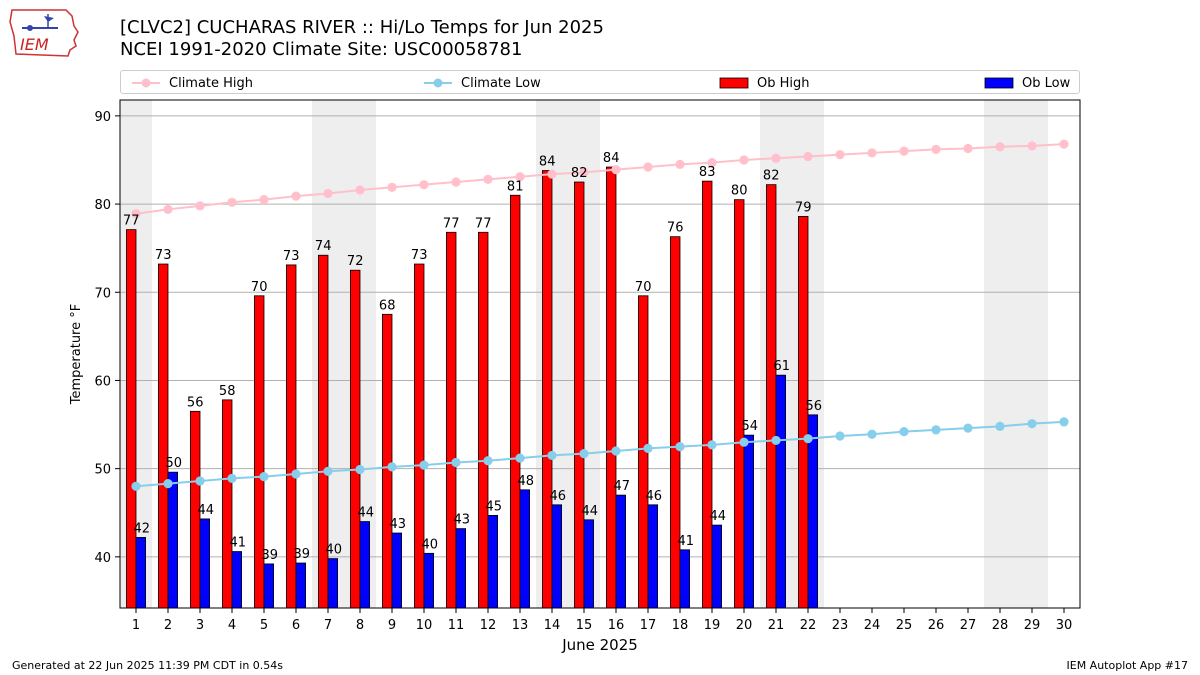 The image size is (1200, 675). What do you see at coordinates (558, 496) in the screenshot?
I see `ob-low-label: 46` at bounding box center [558, 496].